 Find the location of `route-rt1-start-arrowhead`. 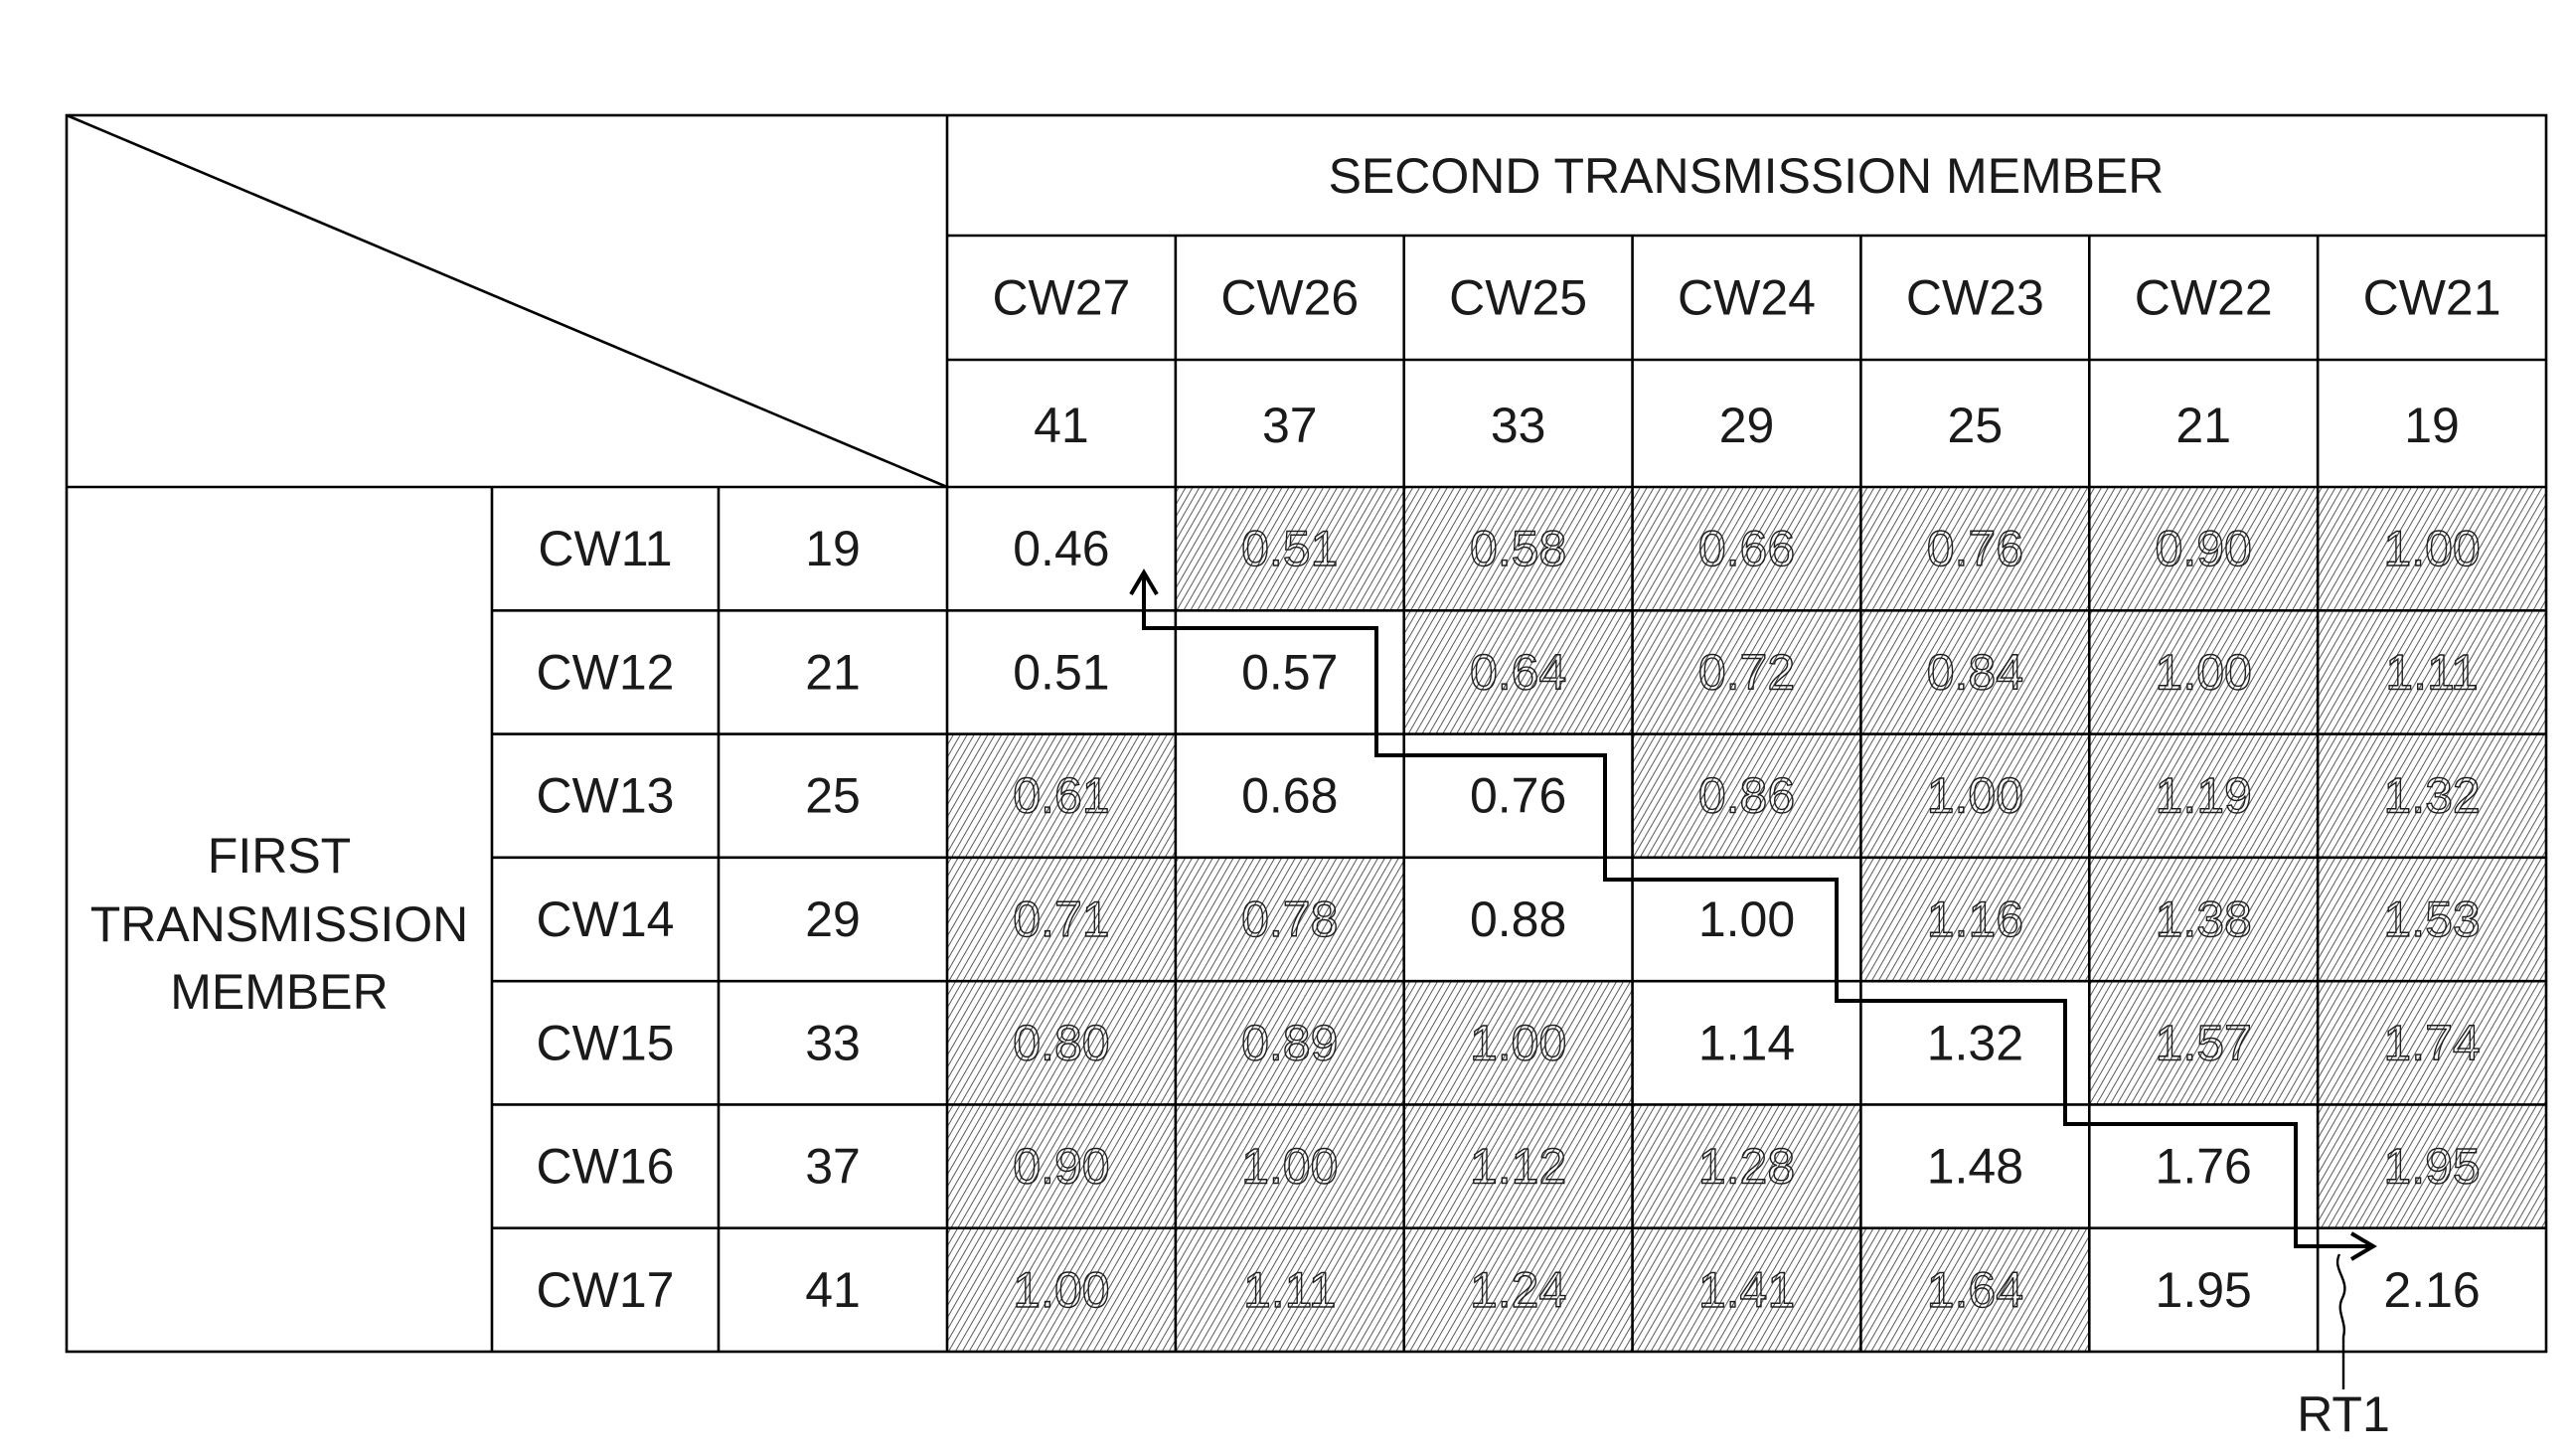

route-rt1-start-arrowhead is located at coordinates (1144, 582).